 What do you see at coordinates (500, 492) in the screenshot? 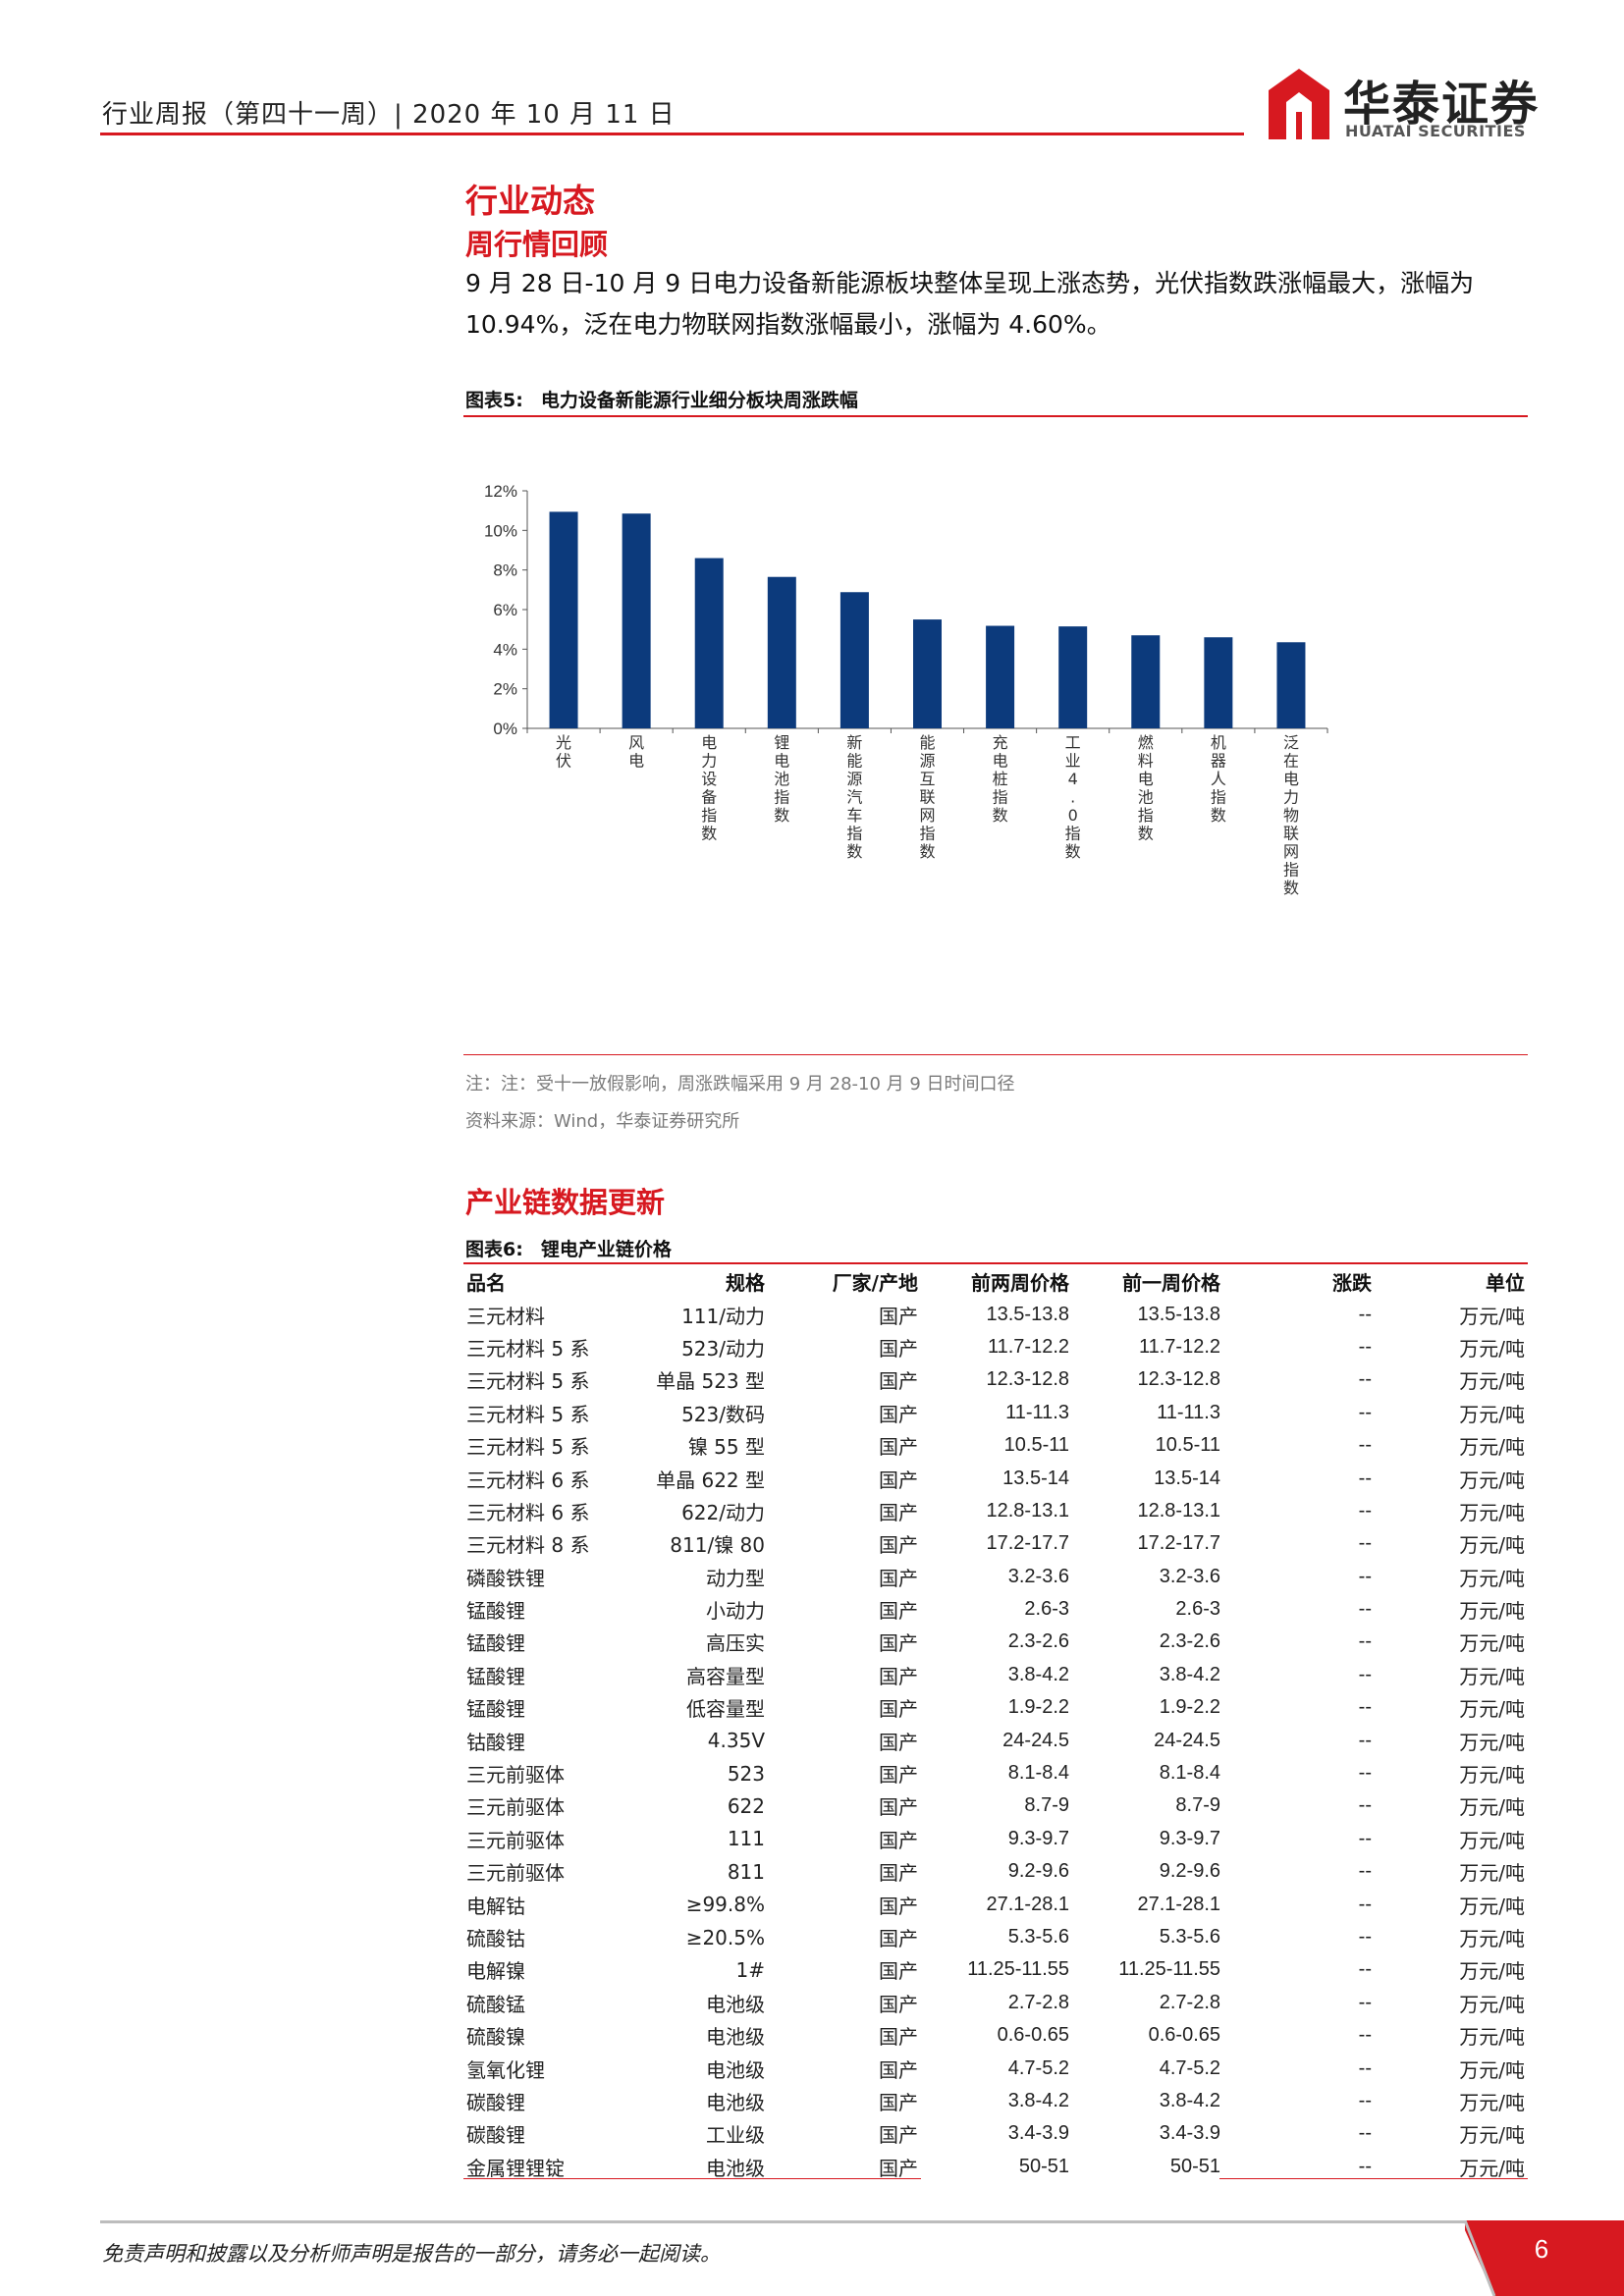
I see `y-tick-label: 12%` at bounding box center [500, 492].